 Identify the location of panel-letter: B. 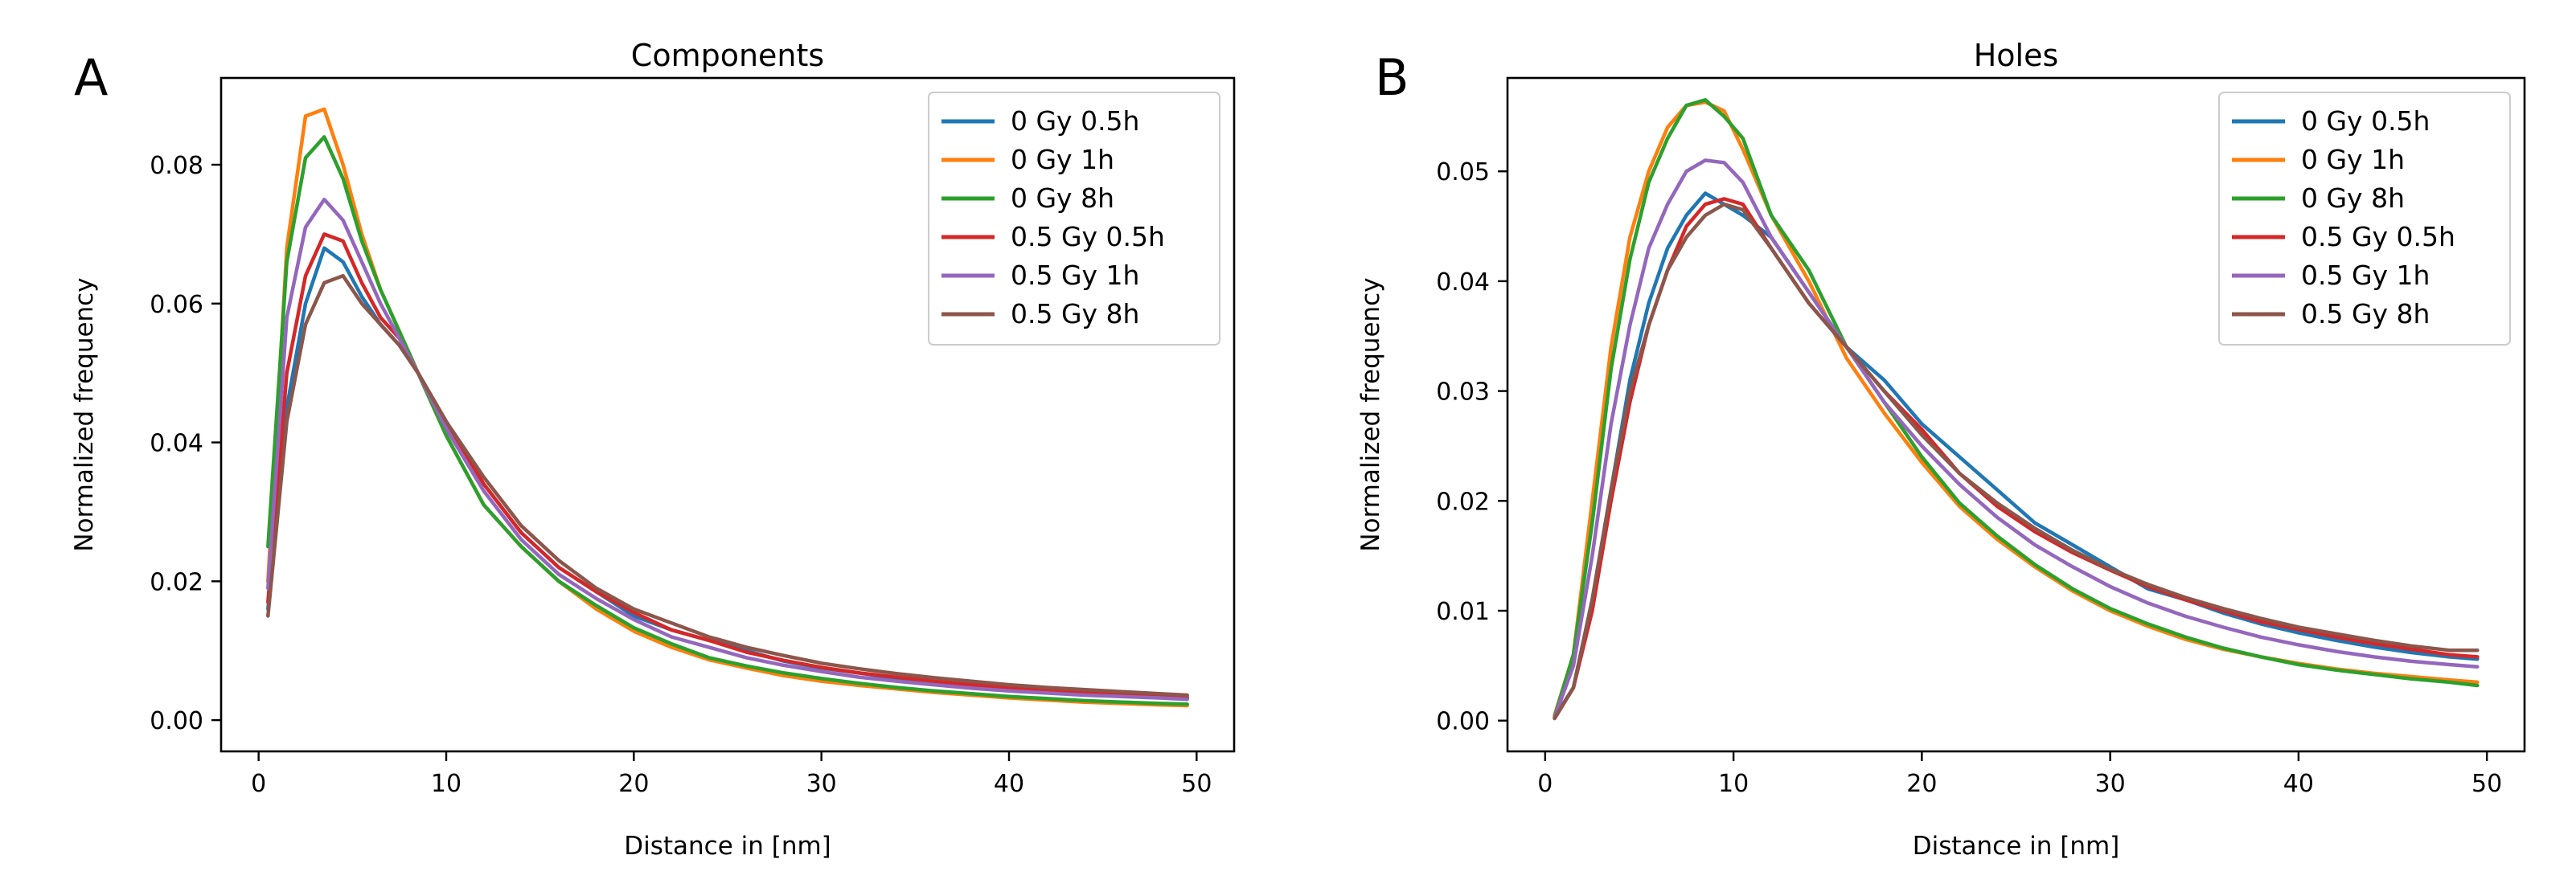
(1392, 77).